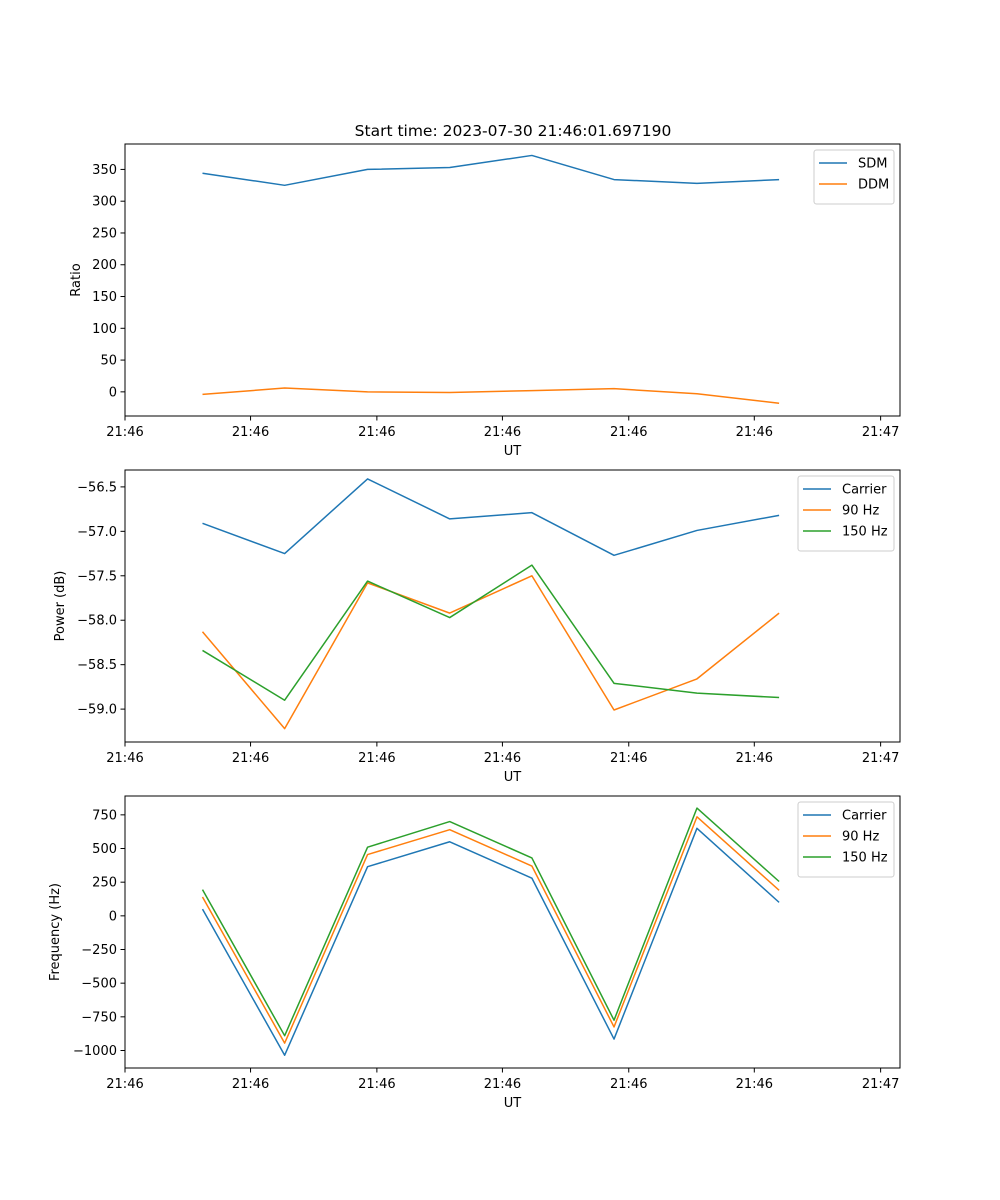 This screenshot has height=1200, width=1000. What do you see at coordinates (104, 329) in the screenshot?
I see `y-tick-label: 100` at bounding box center [104, 329].